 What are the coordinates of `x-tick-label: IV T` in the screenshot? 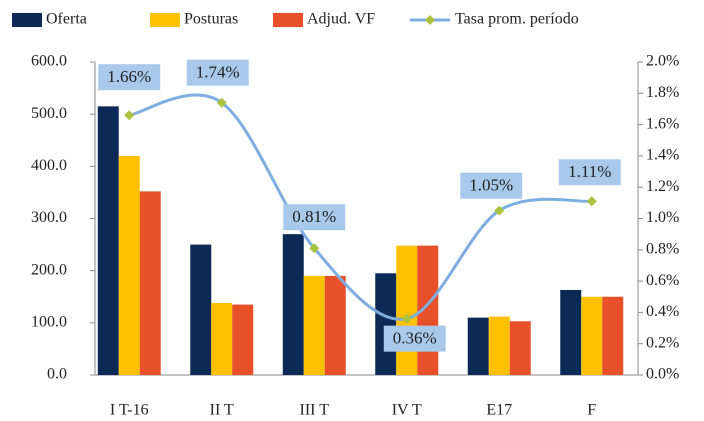 It's located at (407, 410).